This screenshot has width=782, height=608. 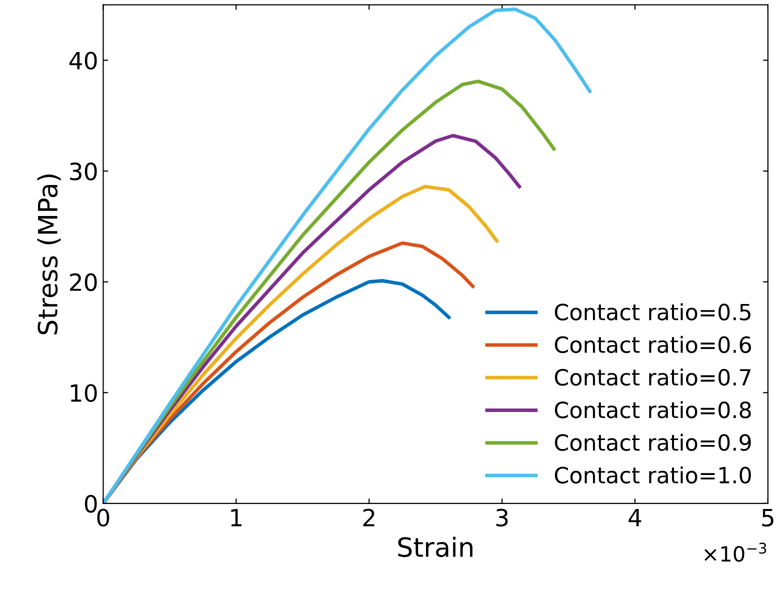 I want to click on legend-label: Contact ratio=0.8, so click(x=652, y=409).